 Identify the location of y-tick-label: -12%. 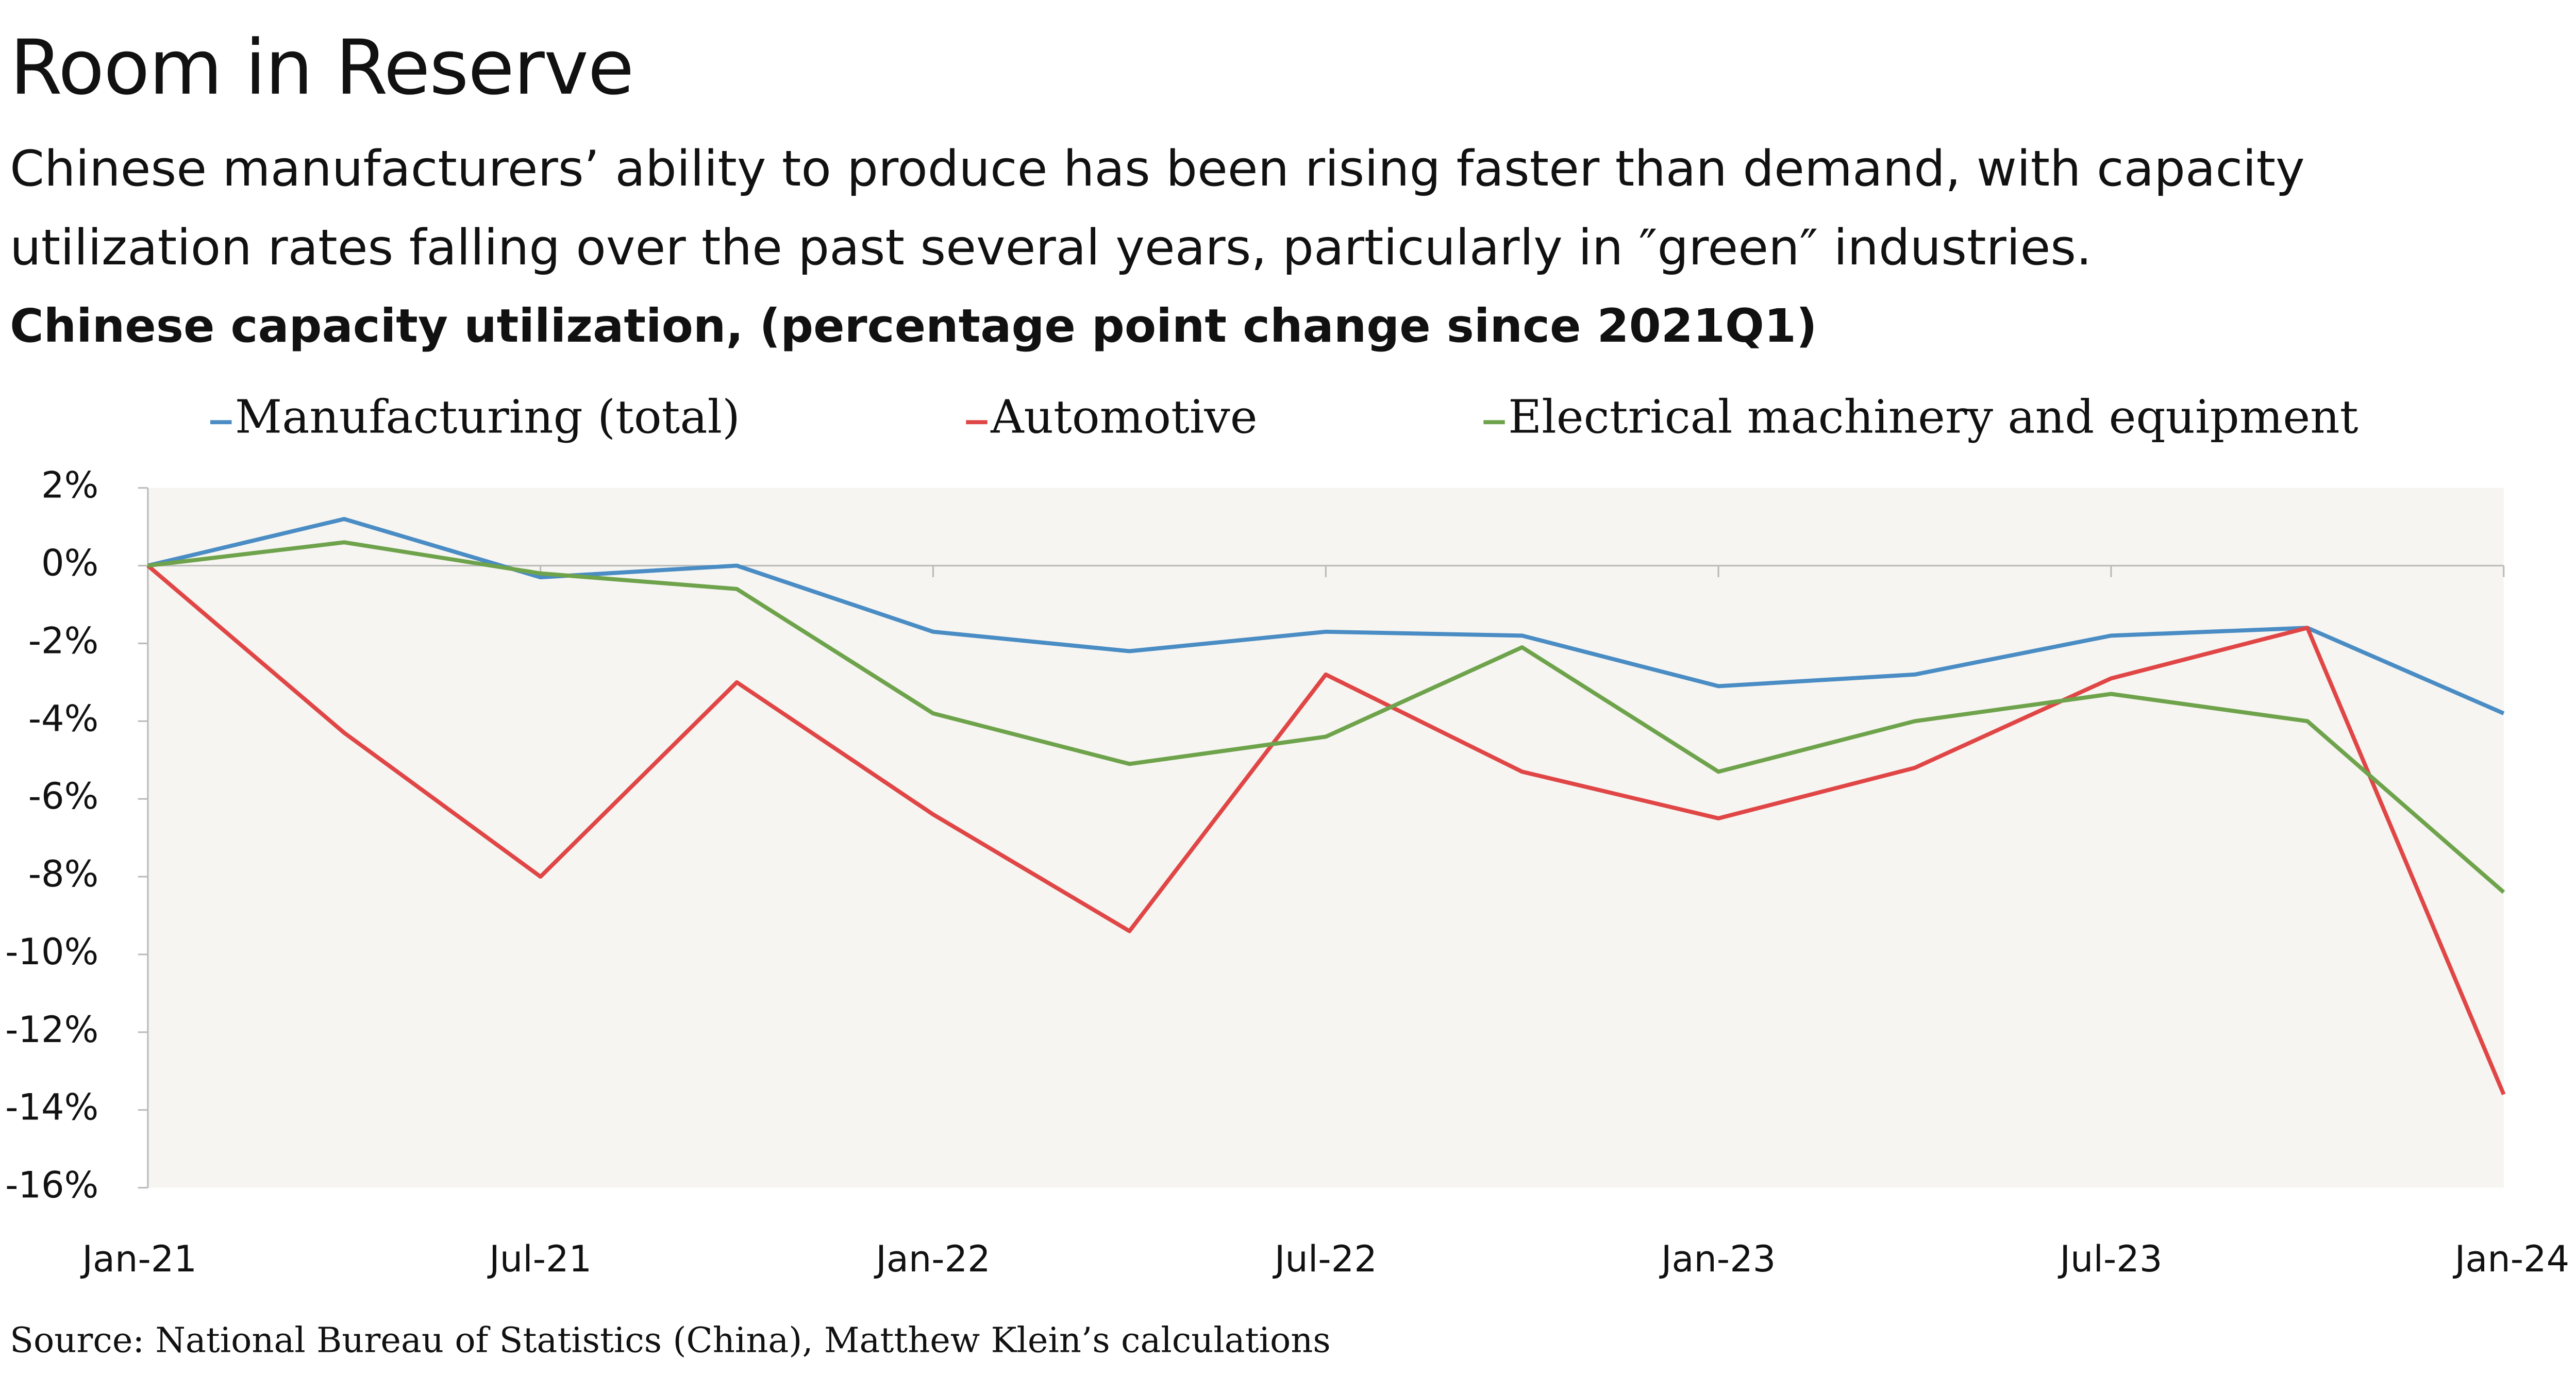
(51, 1030).